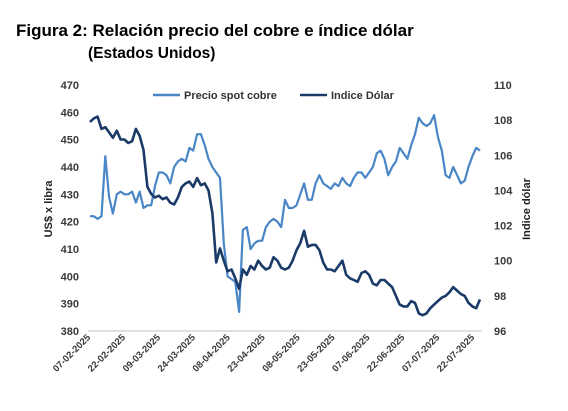  I want to click on y-left-tick-label: 410, so click(70, 250).